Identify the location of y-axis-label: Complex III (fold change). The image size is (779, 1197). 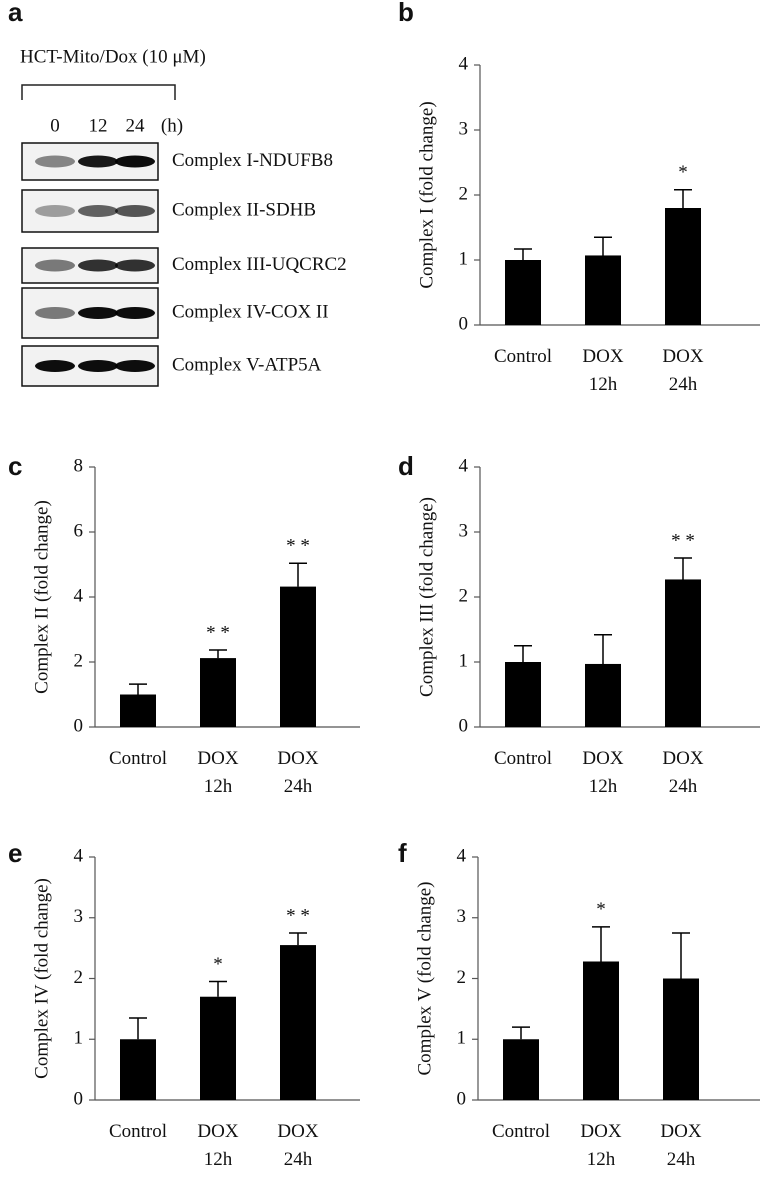
(426, 597).